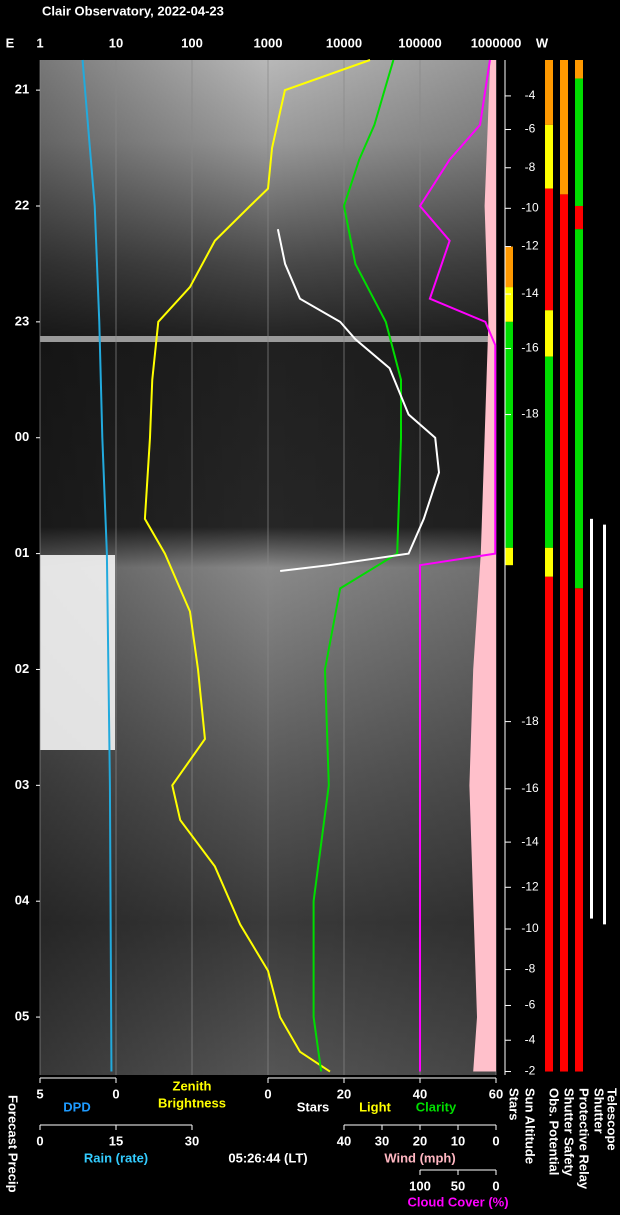  What do you see at coordinates (22, 552) in the screenshot?
I see `time-tick-label: 01` at bounding box center [22, 552].